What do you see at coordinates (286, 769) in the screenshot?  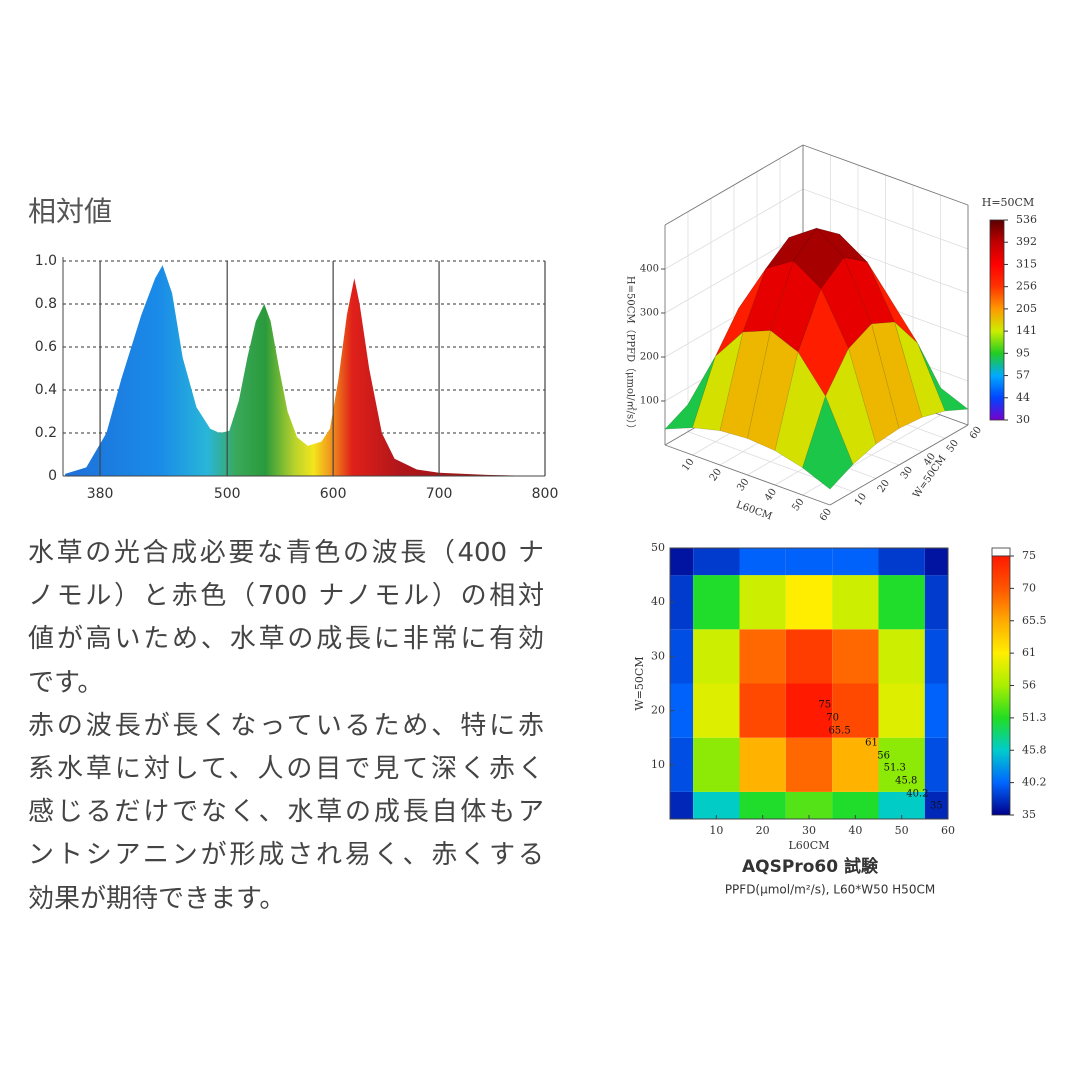 I see `text-line: 系水草に対して、人の目で見て深く赤く` at bounding box center [286, 769].